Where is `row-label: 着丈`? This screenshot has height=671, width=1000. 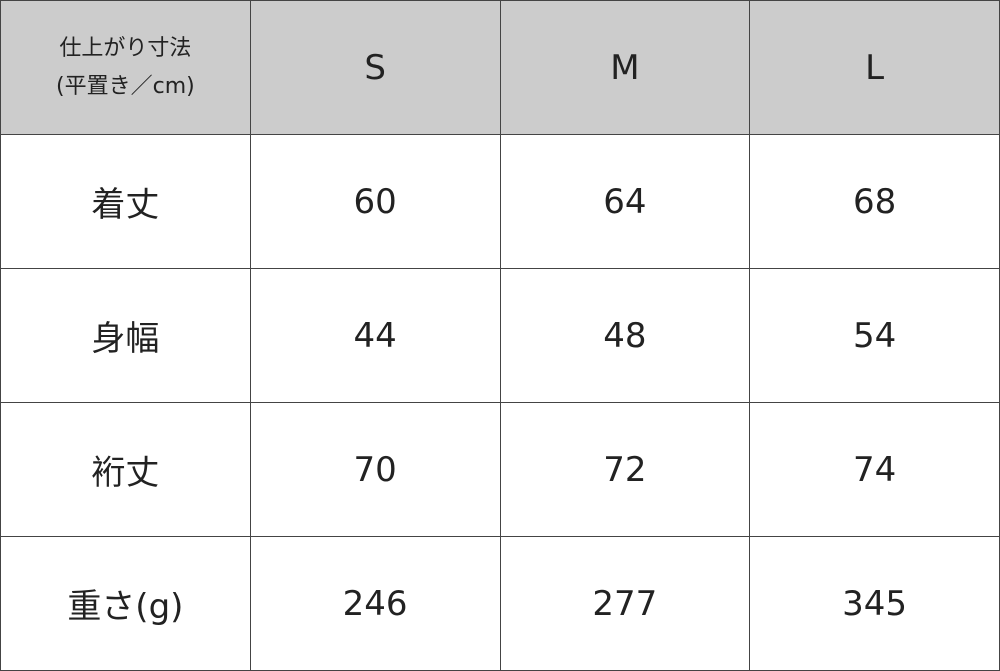
row-label: 着丈 is located at coordinates (125, 201).